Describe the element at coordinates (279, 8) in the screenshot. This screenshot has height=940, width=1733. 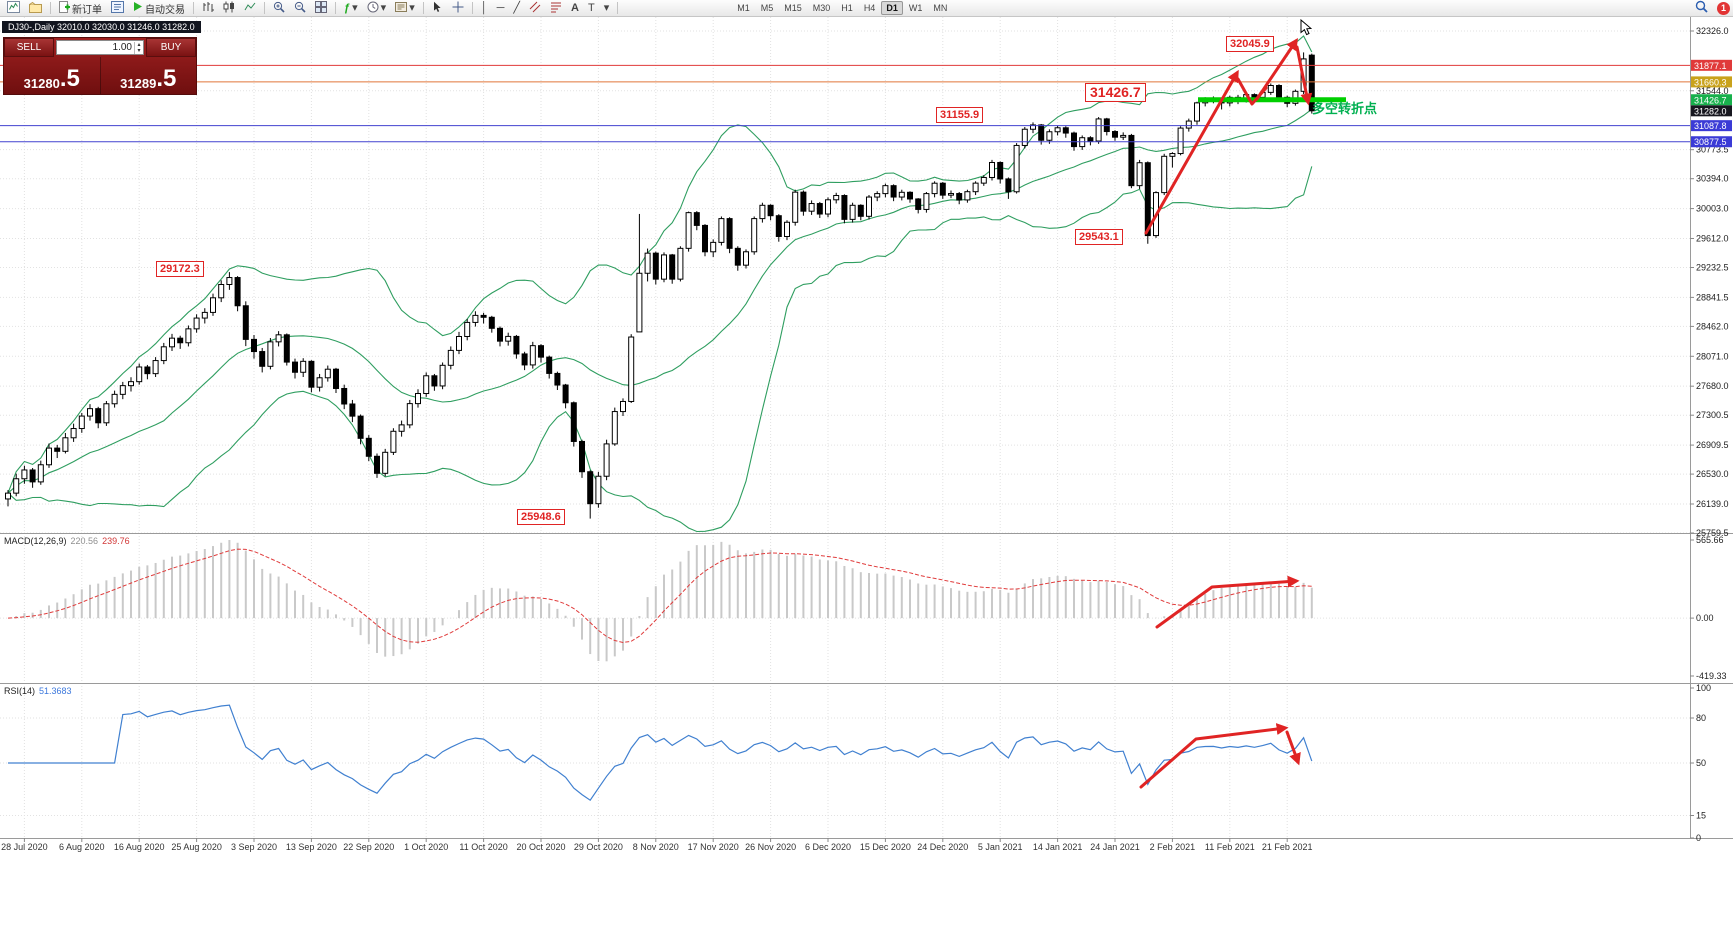
I see `zoom-in-button` at that location.